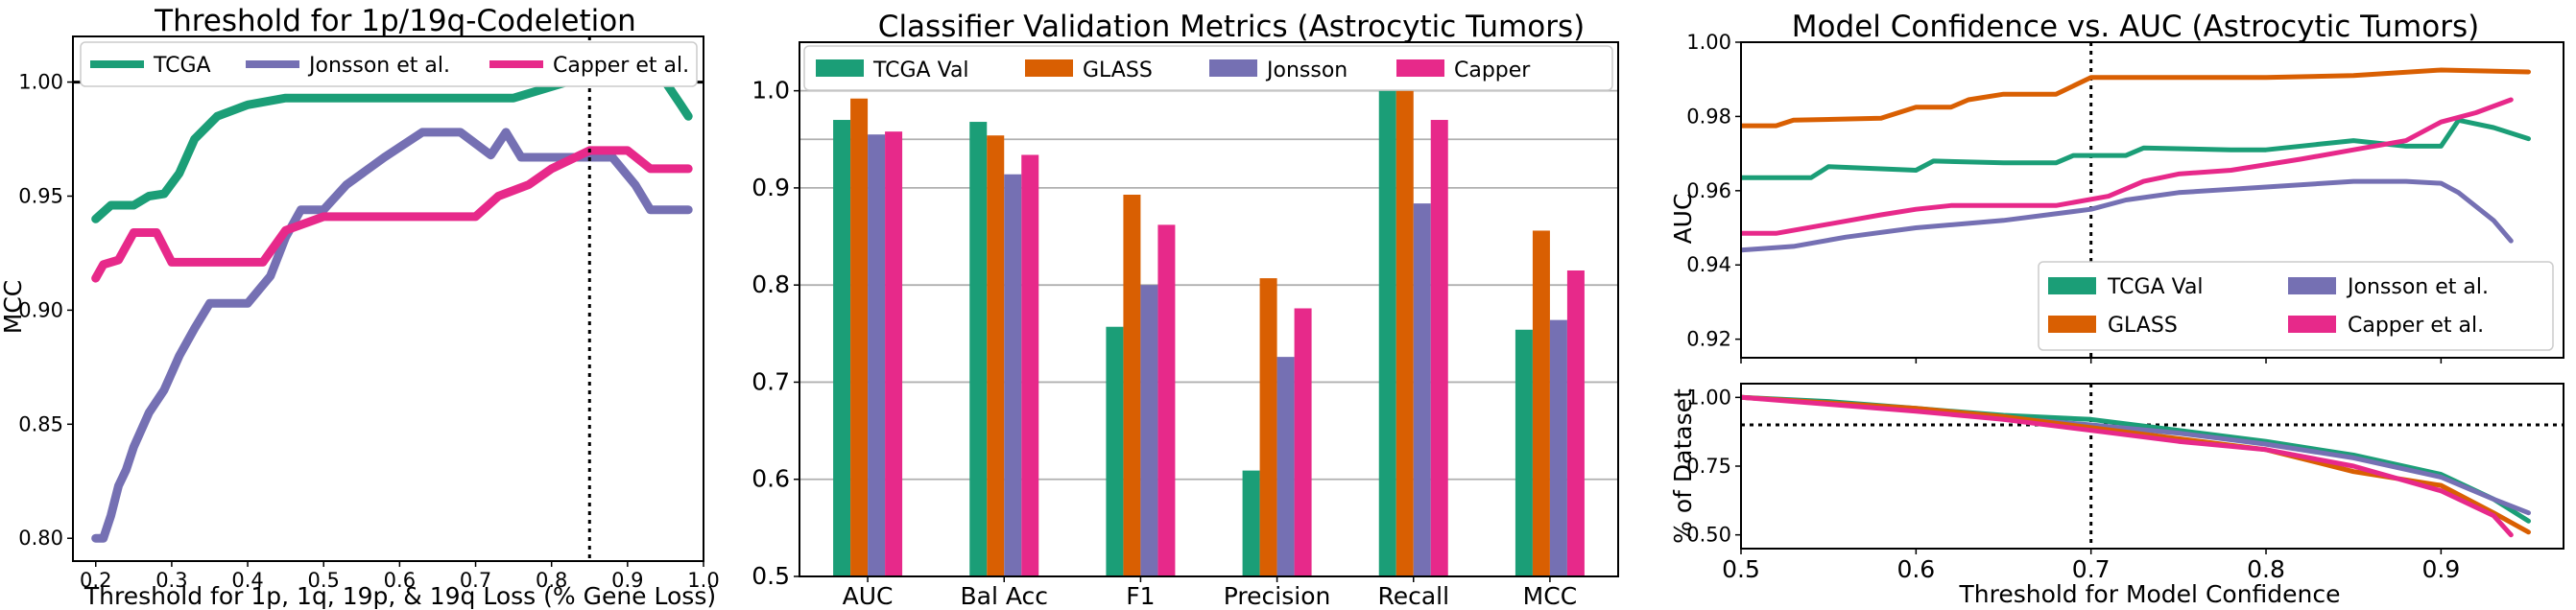  What do you see at coordinates (40, 423) in the screenshot?
I see `y-tick-label: 0.85` at bounding box center [40, 423].